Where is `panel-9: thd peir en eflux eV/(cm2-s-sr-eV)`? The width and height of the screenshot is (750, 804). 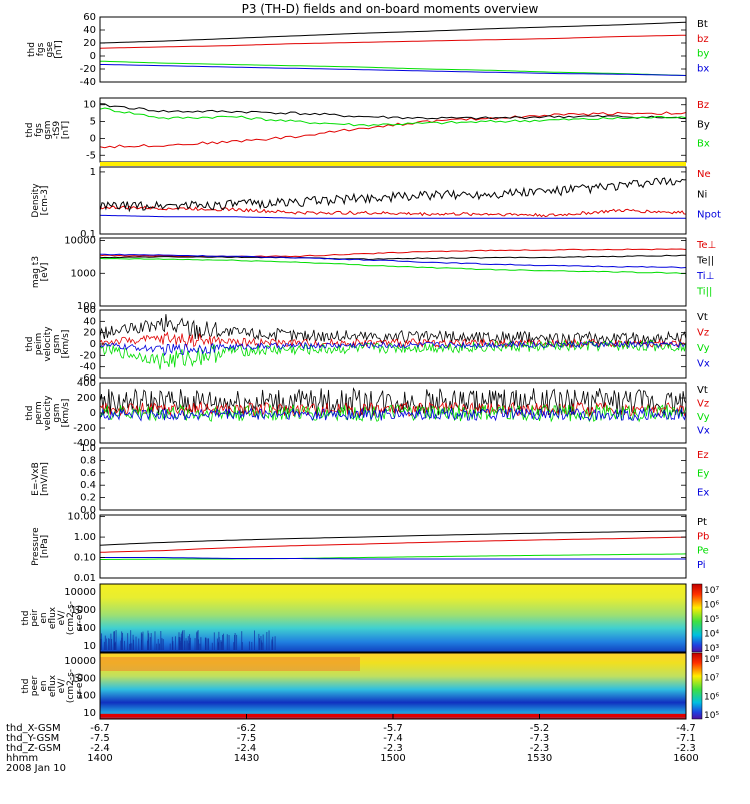
panel-9: thd peir en eflux eV/(cm2-s-sr-eV) is located at coordinates (362, 618).